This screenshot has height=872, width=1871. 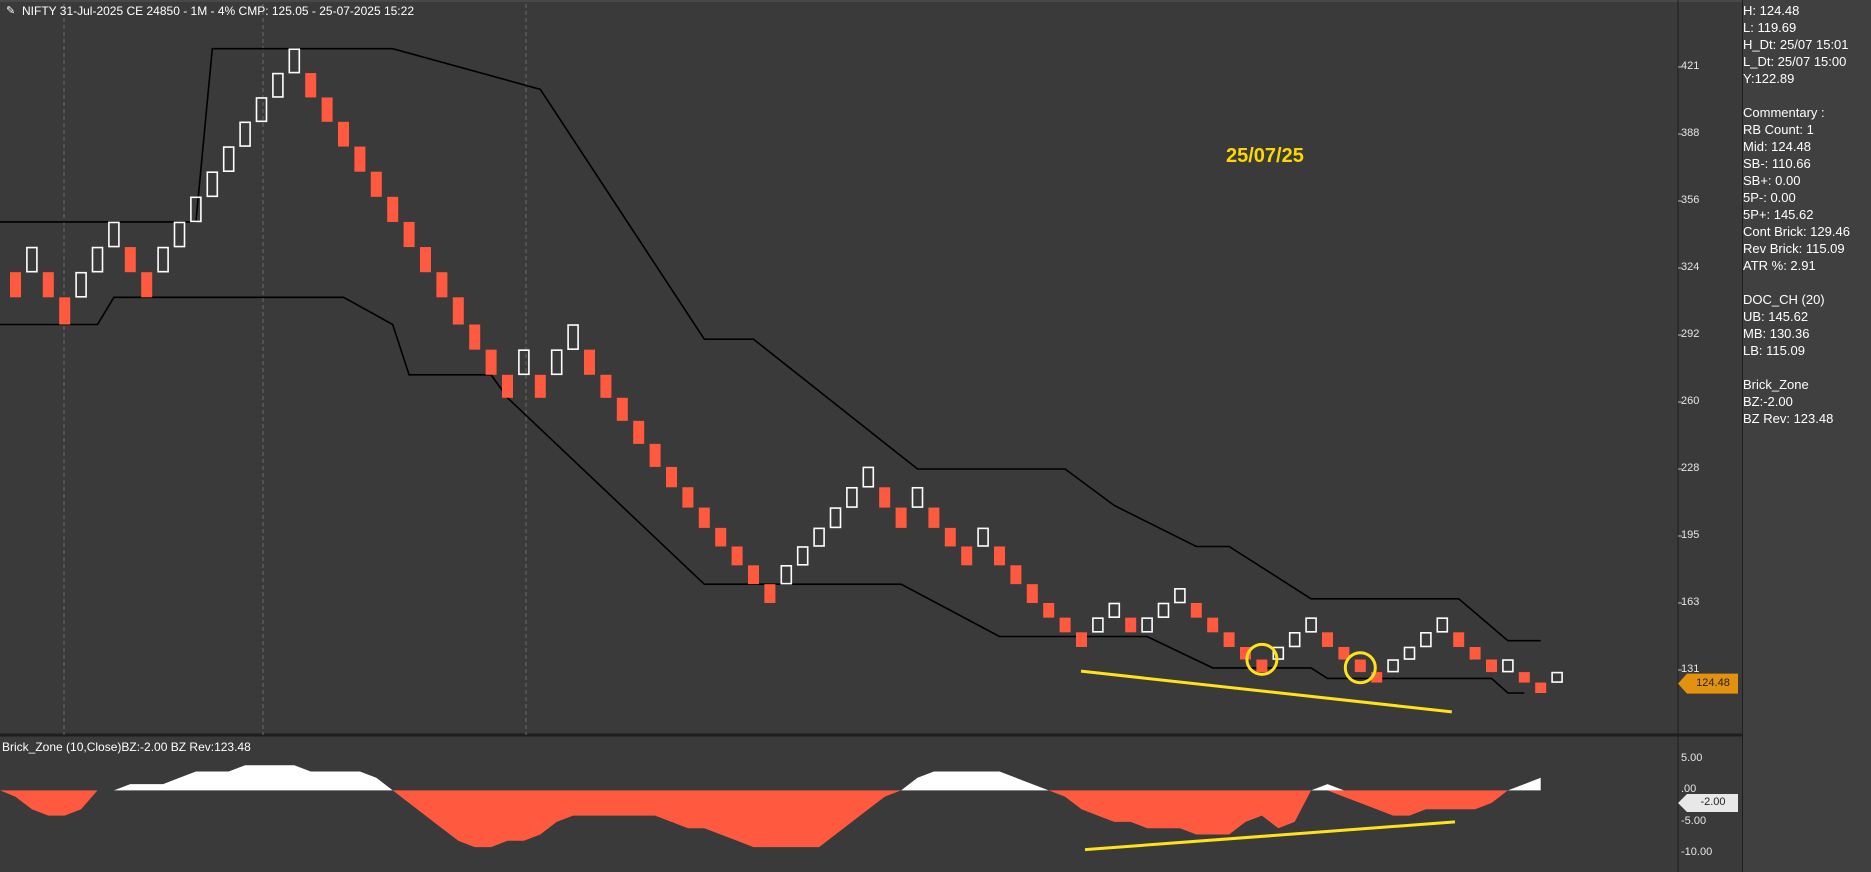 What do you see at coordinates (1778, 129) in the screenshot?
I see `info-line: RB Count: 1` at bounding box center [1778, 129].